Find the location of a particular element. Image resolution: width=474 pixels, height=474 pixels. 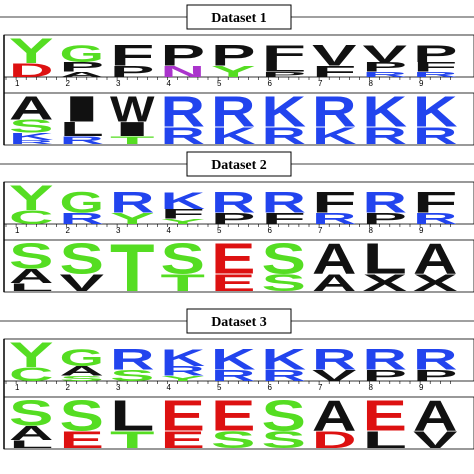

dataset-title: Dataset 2 is located at coordinates (239, 165).